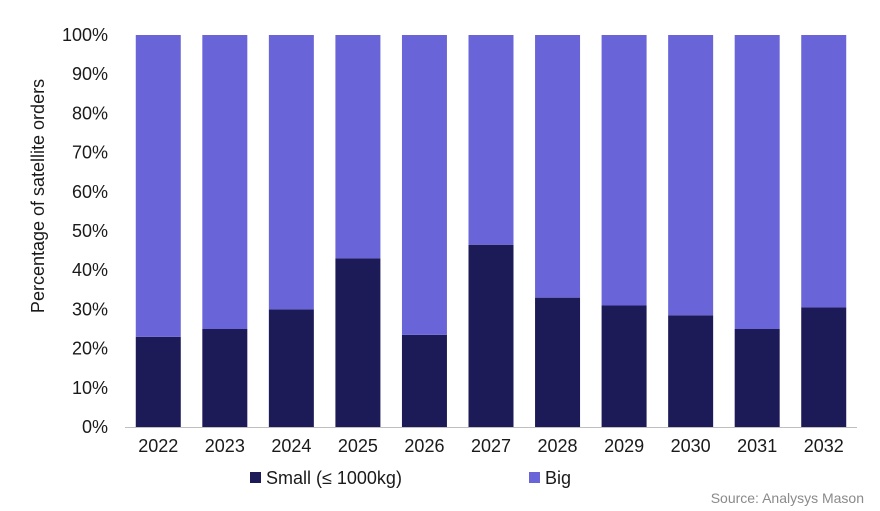 This screenshot has height=511, width=880. Describe the element at coordinates (424, 446) in the screenshot. I see `x-tick-label: 2026` at that location.